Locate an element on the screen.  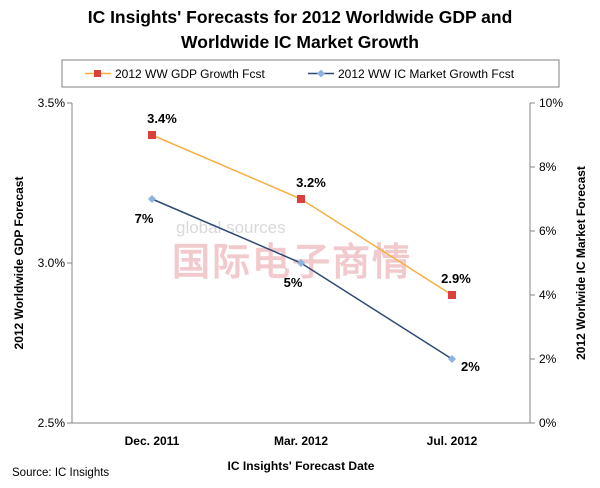
x-tick-label: Mar. 2012 is located at coordinates (301, 441).